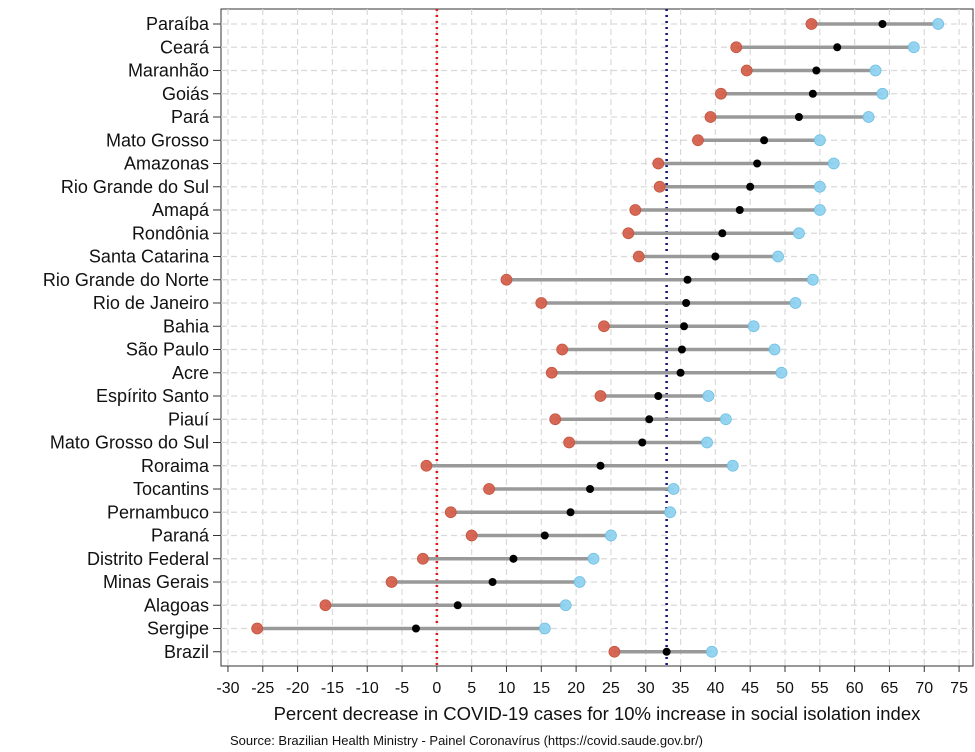 This screenshot has height=752, width=975. What do you see at coordinates (168, 71) in the screenshot?
I see `y-tick-label: Maranhão` at bounding box center [168, 71].